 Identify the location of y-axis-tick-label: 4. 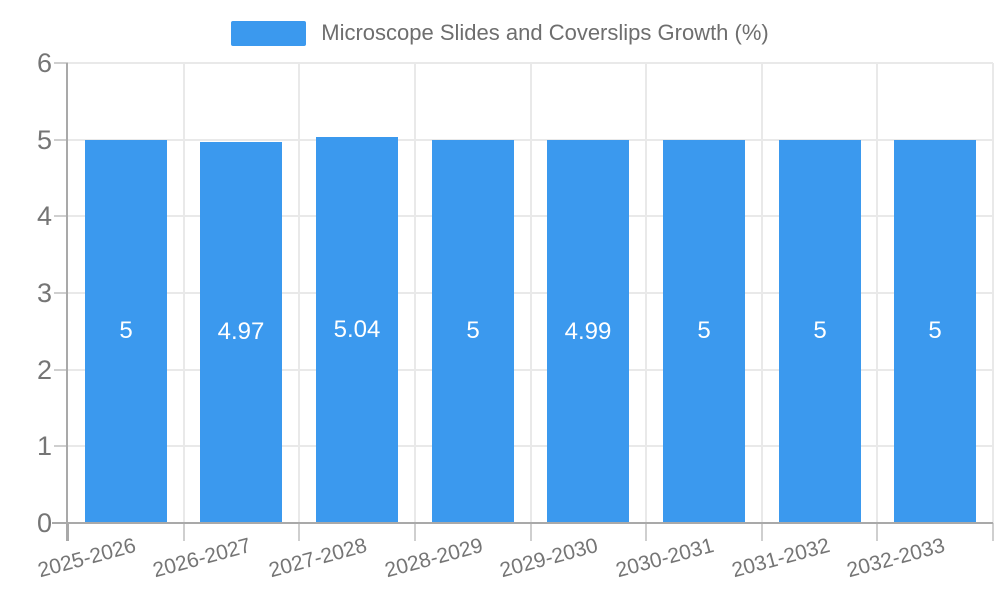
(44, 216).